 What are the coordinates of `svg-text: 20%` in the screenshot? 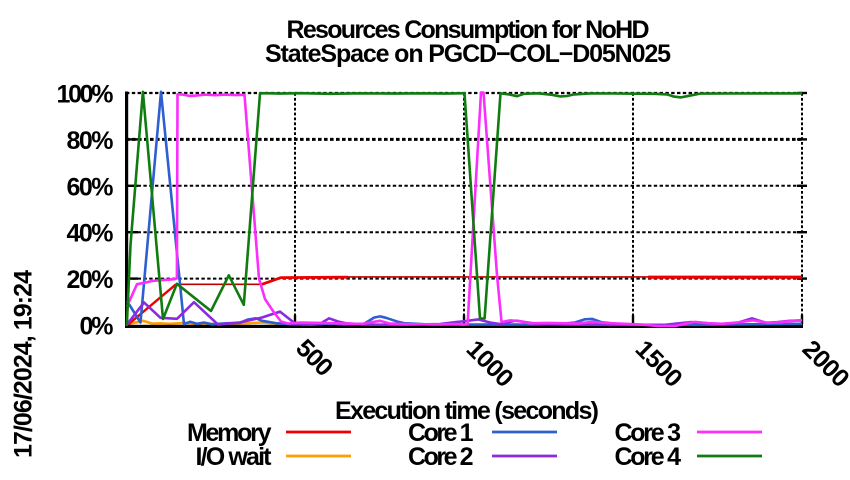 It's located at (90, 280).